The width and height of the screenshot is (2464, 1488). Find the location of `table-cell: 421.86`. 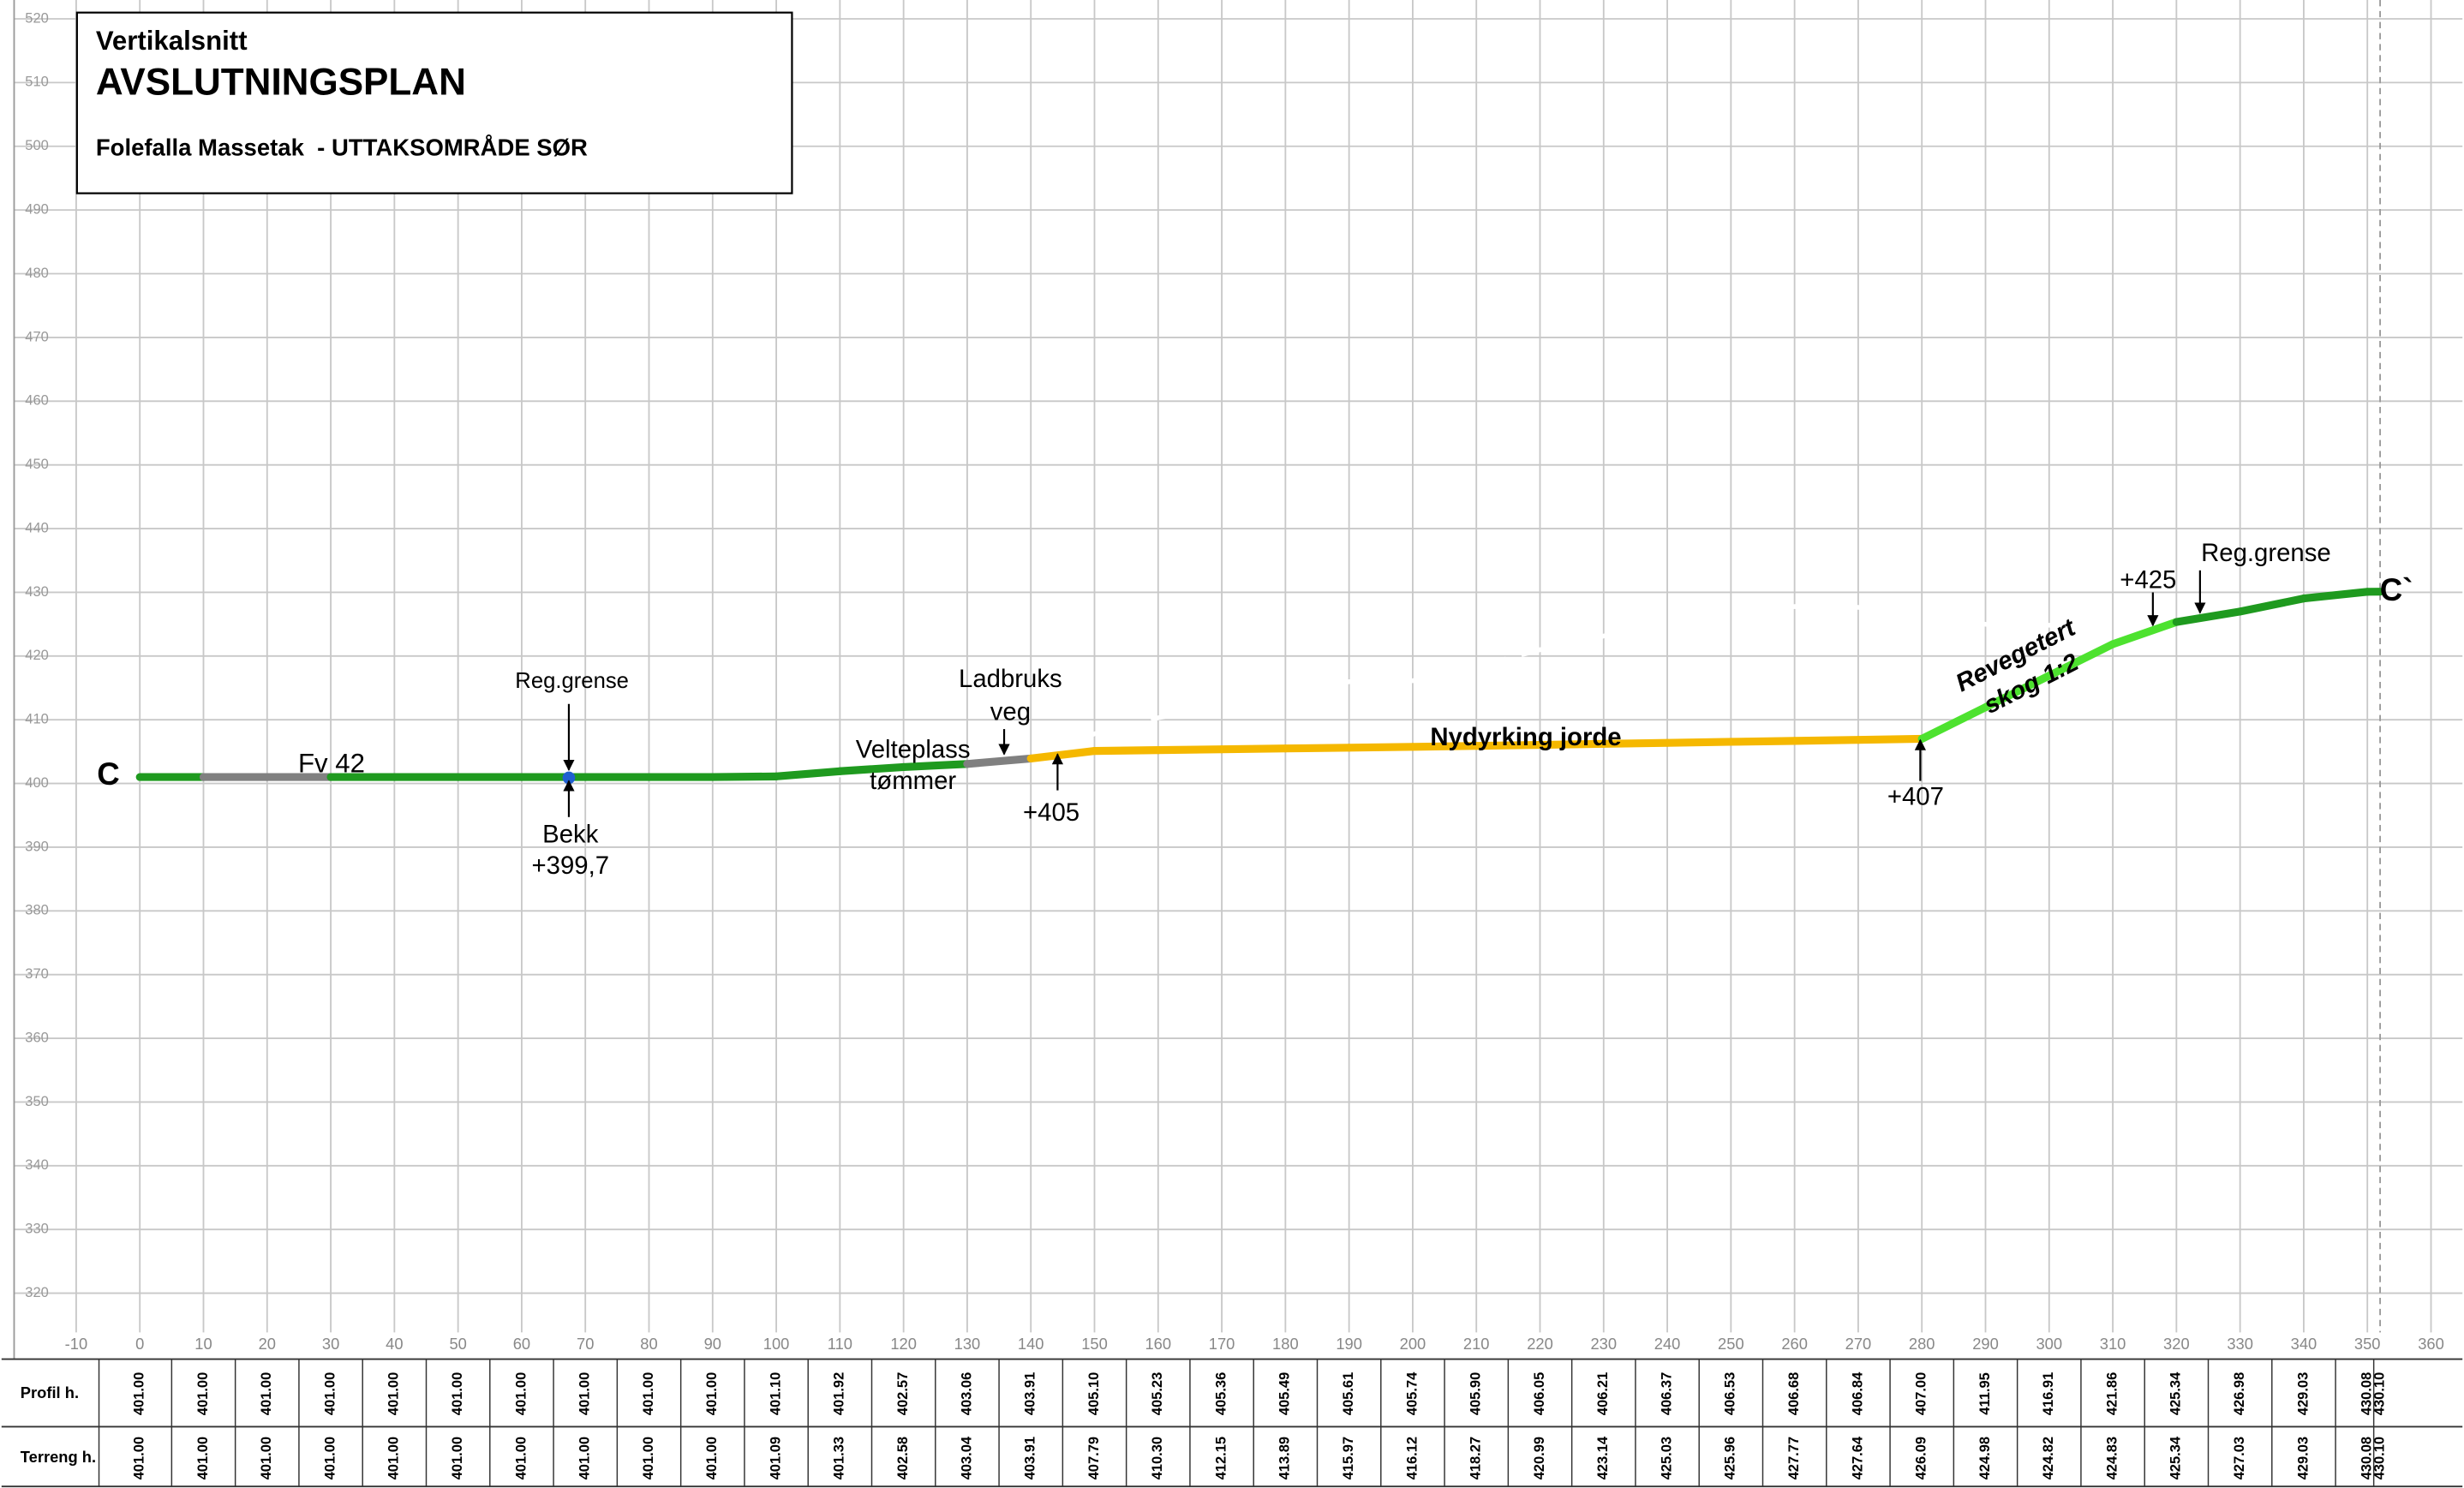

table-cell: 421.86 is located at coordinates (2112, 1393).